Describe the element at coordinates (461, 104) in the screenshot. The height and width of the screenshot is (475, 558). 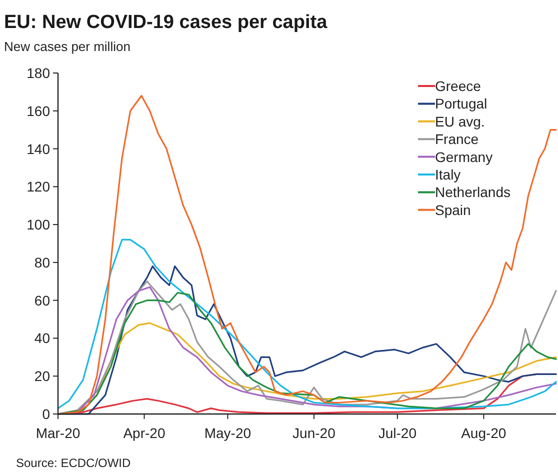
I see `legend-label: Portugal` at that location.